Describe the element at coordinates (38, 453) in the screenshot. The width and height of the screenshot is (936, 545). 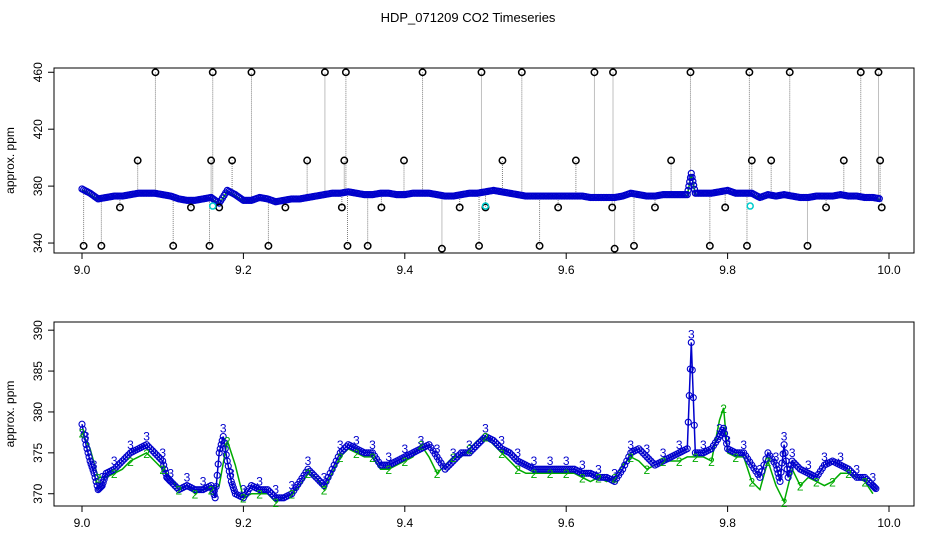
I see `panel2-y-tick-label: 375` at that location.